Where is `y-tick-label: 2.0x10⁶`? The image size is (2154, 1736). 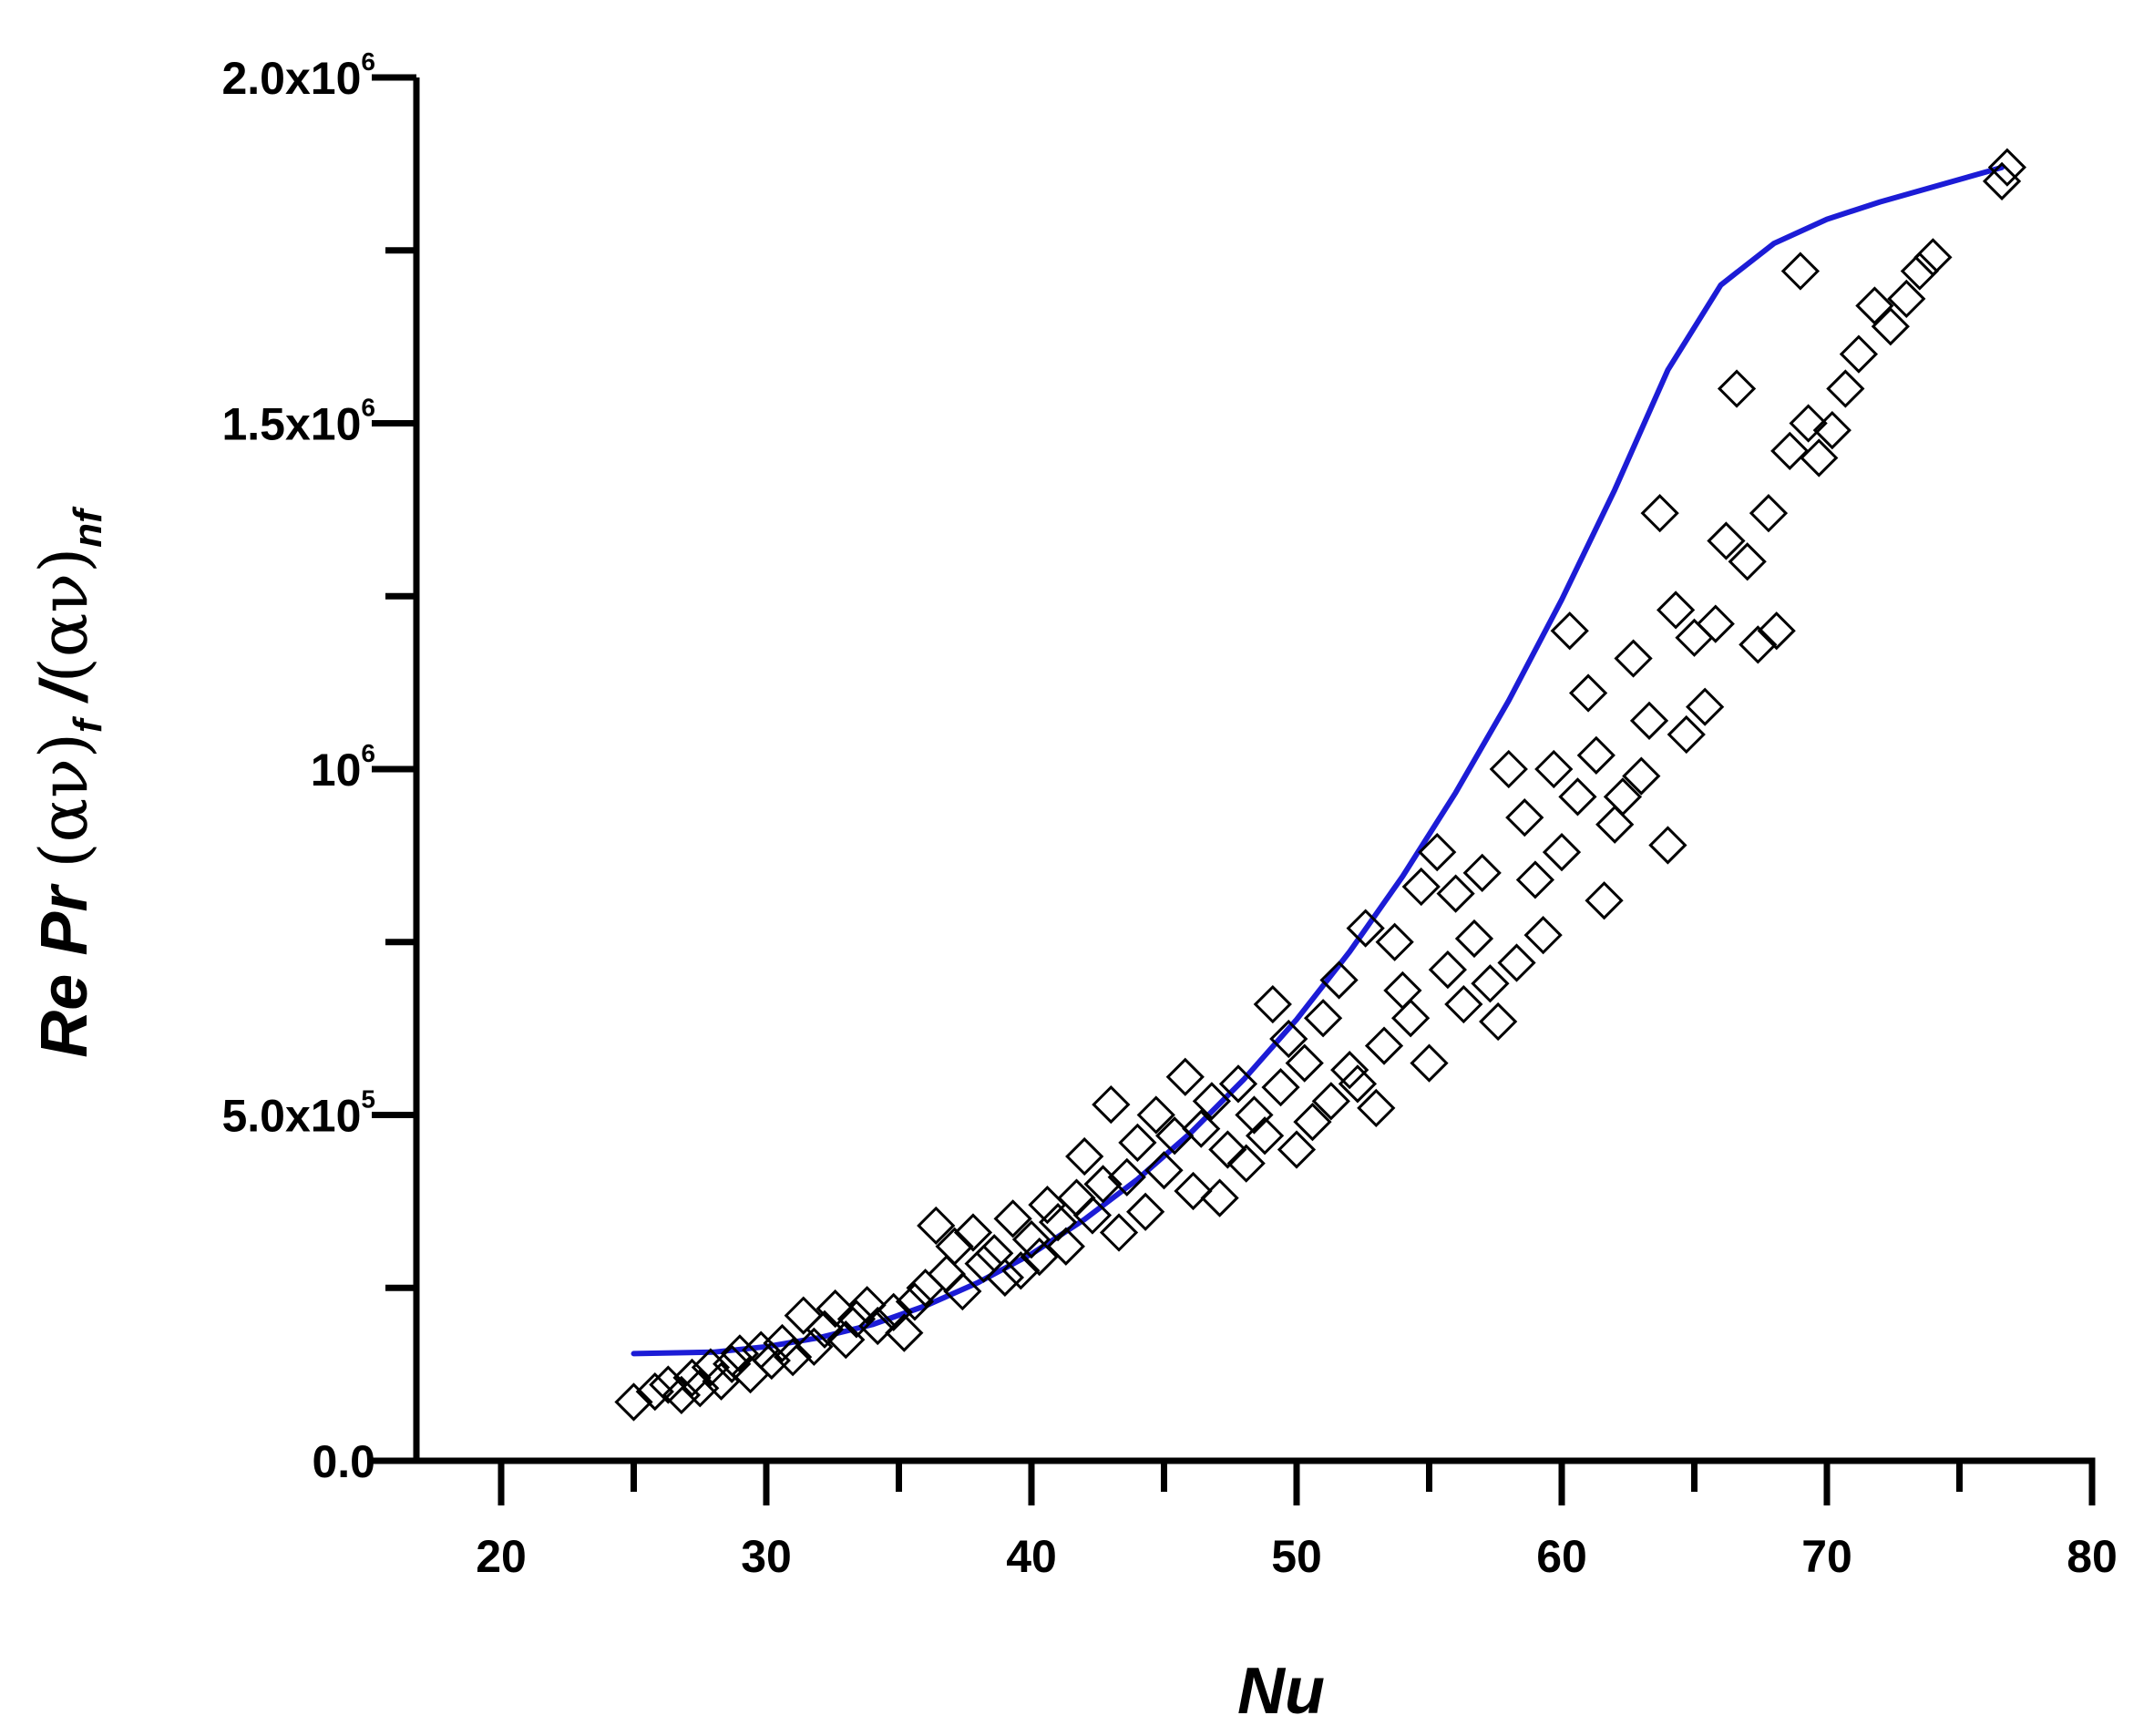 y-tick-label: 2.0x10⁶ is located at coordinates (298, 75).